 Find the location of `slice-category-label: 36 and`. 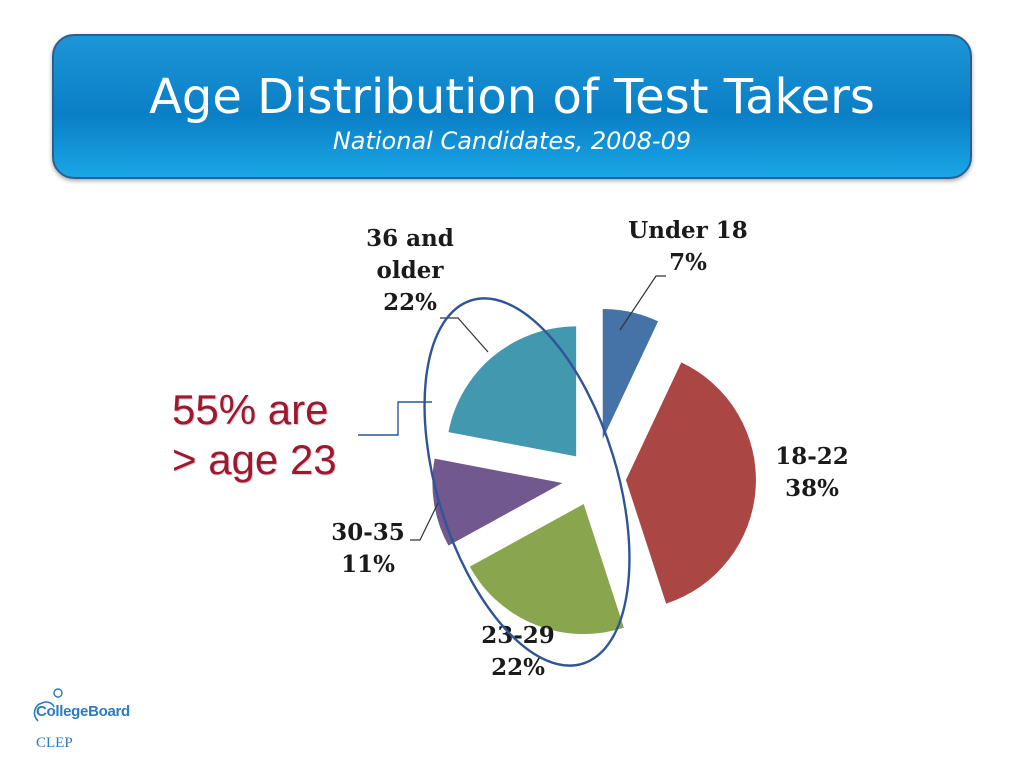

slice-category-label: 36 and is located at coordinates (410, 238).